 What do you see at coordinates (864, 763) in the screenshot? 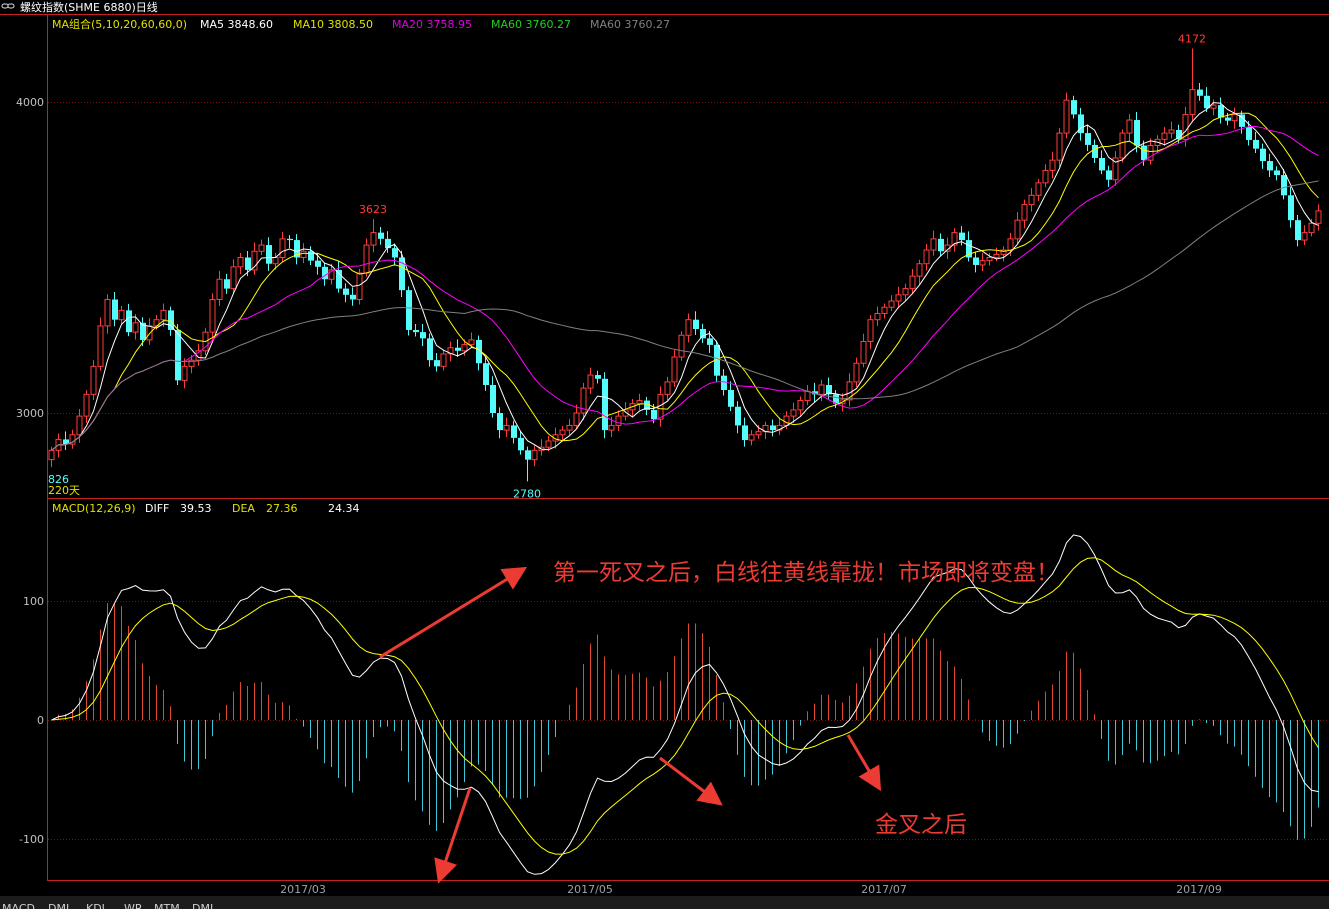
I see `annotation-arrow` at bounding box center [864, 763].